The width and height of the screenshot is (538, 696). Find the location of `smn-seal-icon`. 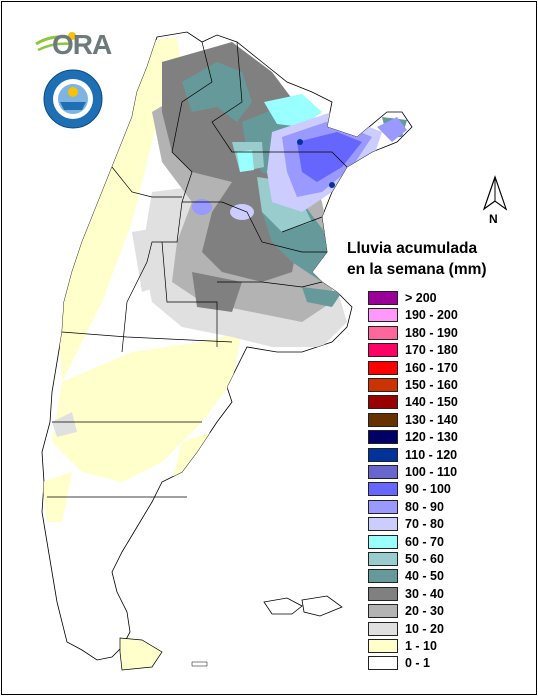

smn-seal-icon is located at coordinates (73, 99).